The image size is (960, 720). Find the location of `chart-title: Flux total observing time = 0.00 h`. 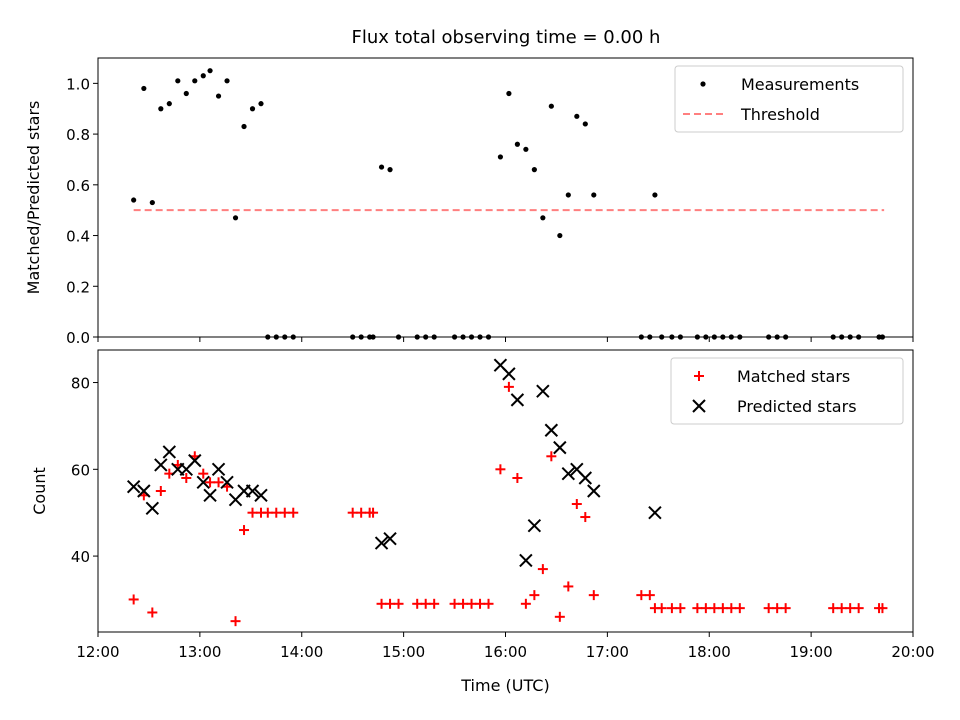

chart-title: Flux total observing time = 0.00 h is located at coordinates (506, 37).